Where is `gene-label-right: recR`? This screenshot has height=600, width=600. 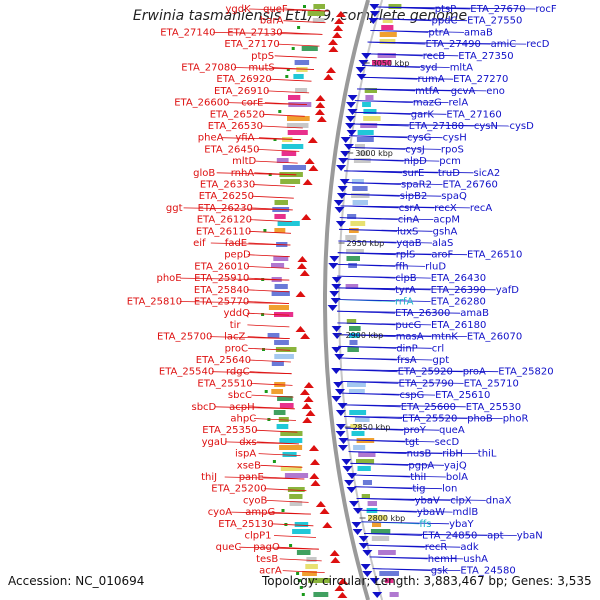 gene-label-right: recR is located at coordinates (436, 547).